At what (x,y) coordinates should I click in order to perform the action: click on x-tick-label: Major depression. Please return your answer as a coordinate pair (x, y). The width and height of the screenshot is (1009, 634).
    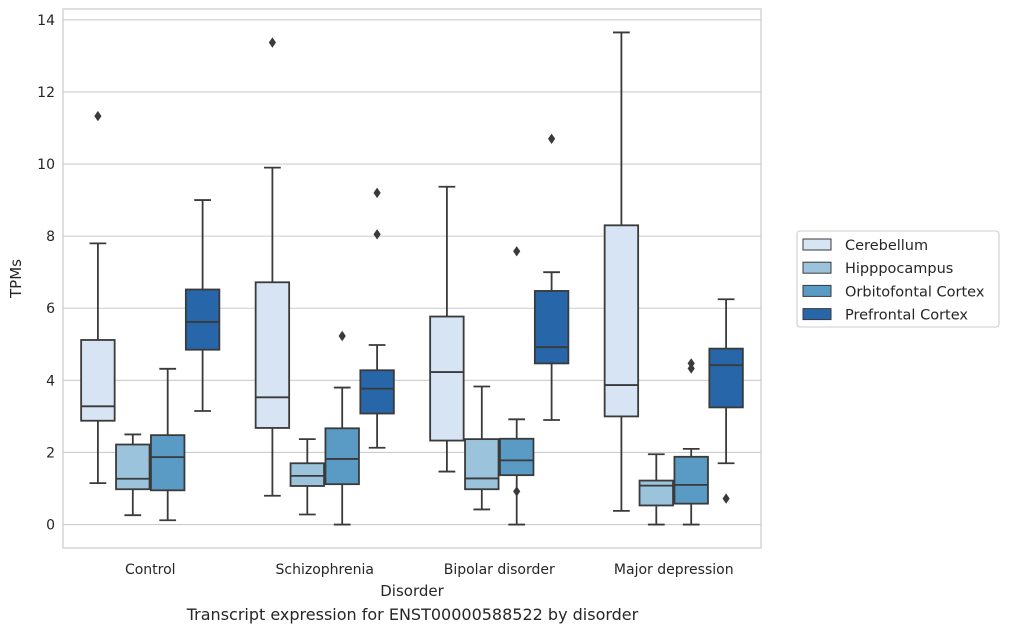
    Looking at the image, I should click on (674, 570).